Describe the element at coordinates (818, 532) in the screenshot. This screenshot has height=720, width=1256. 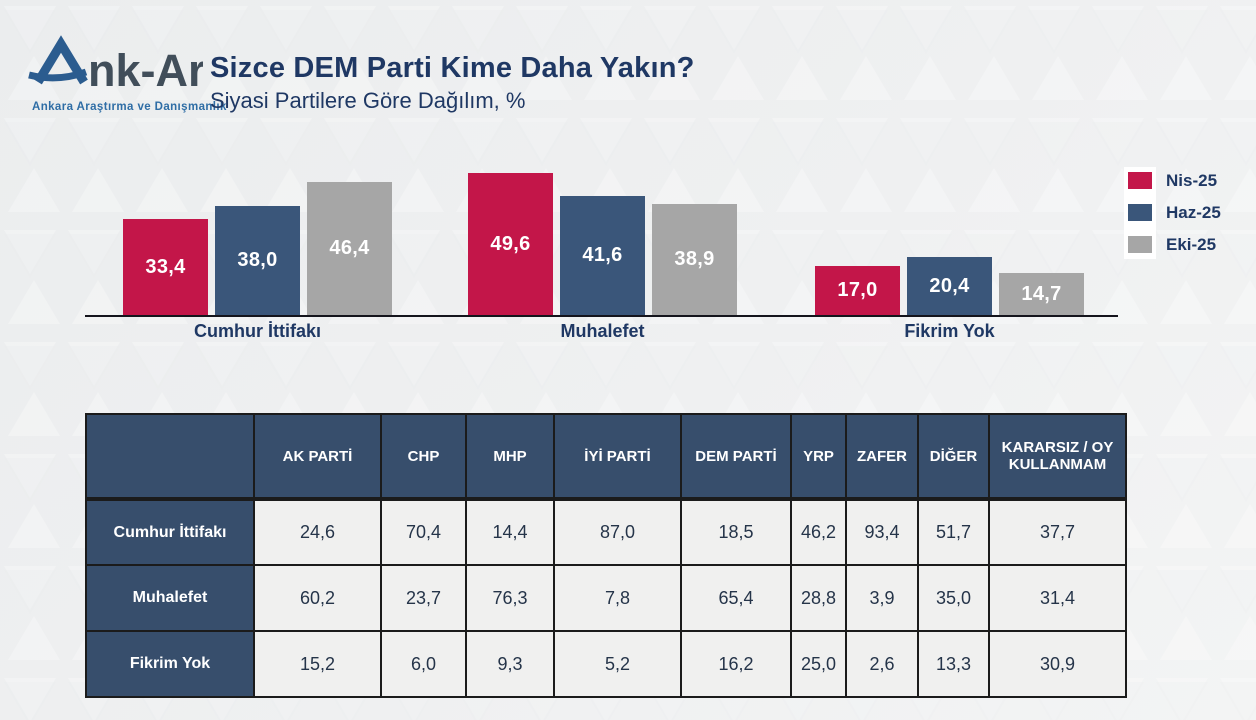
I see `table-cell: 46,2` at that location.